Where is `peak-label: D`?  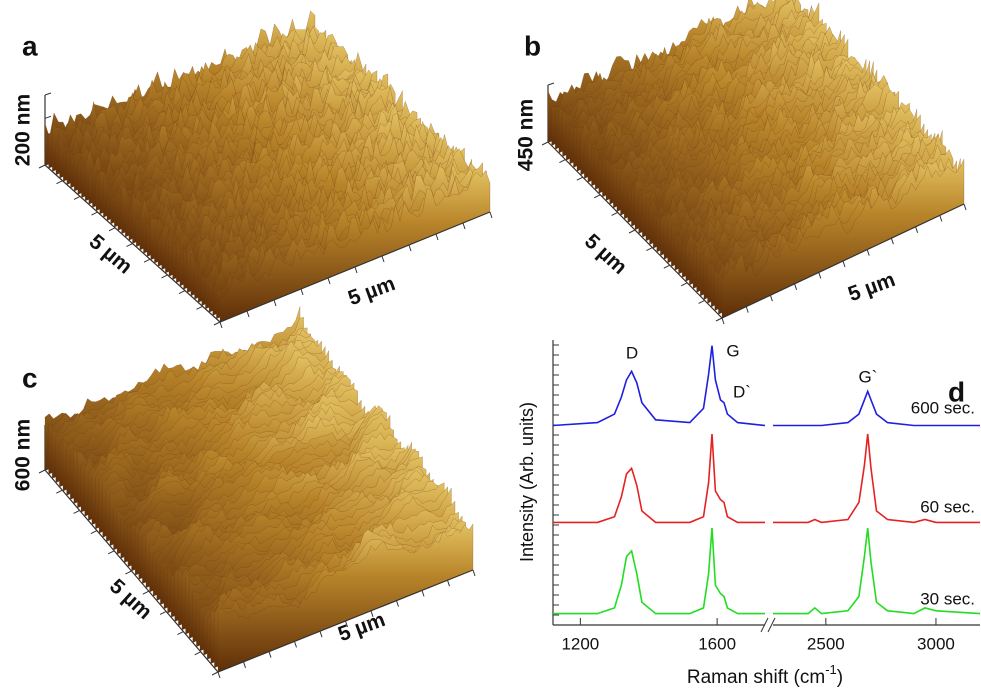 peak-label: D is located at coordinates (632, 352).